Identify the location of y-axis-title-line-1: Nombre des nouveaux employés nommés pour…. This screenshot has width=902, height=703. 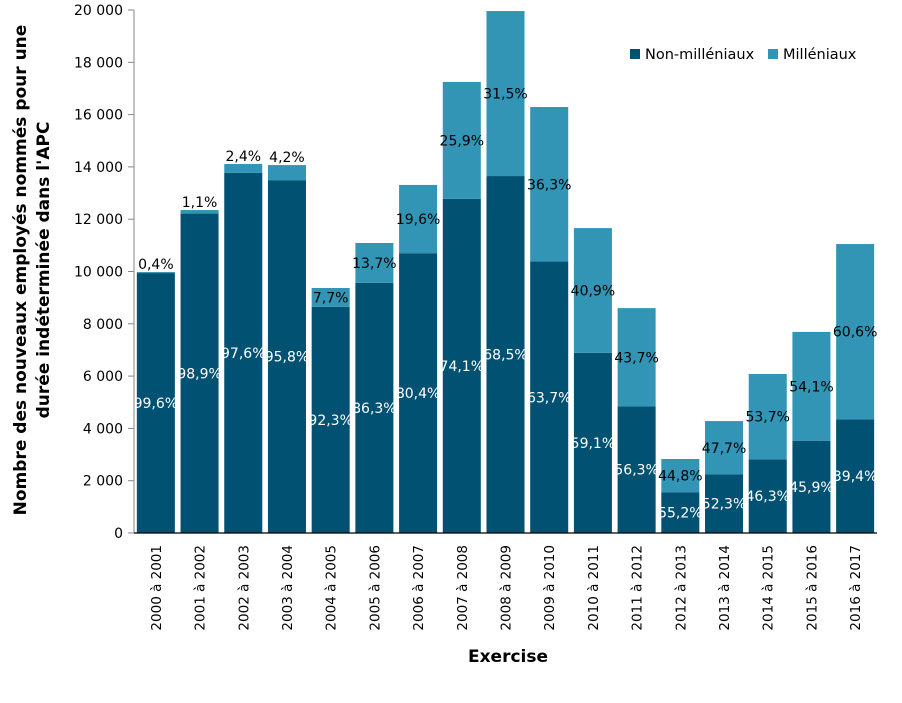
(21, 270).